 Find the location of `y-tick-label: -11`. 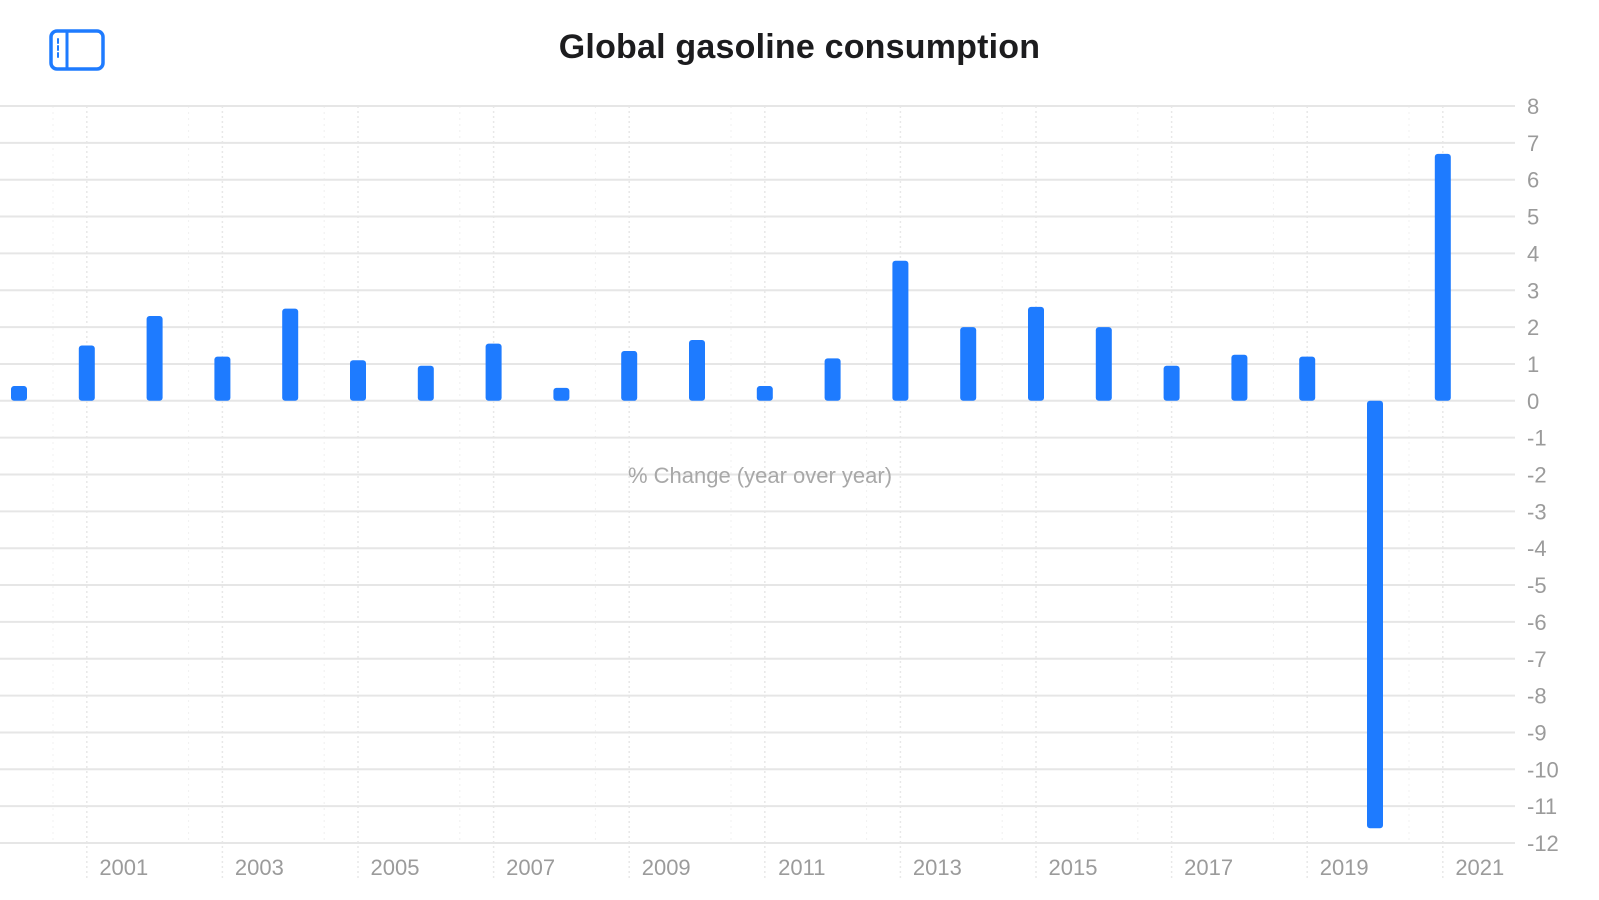

y-tick-label: -11 is located at coordinates (1542, 806).